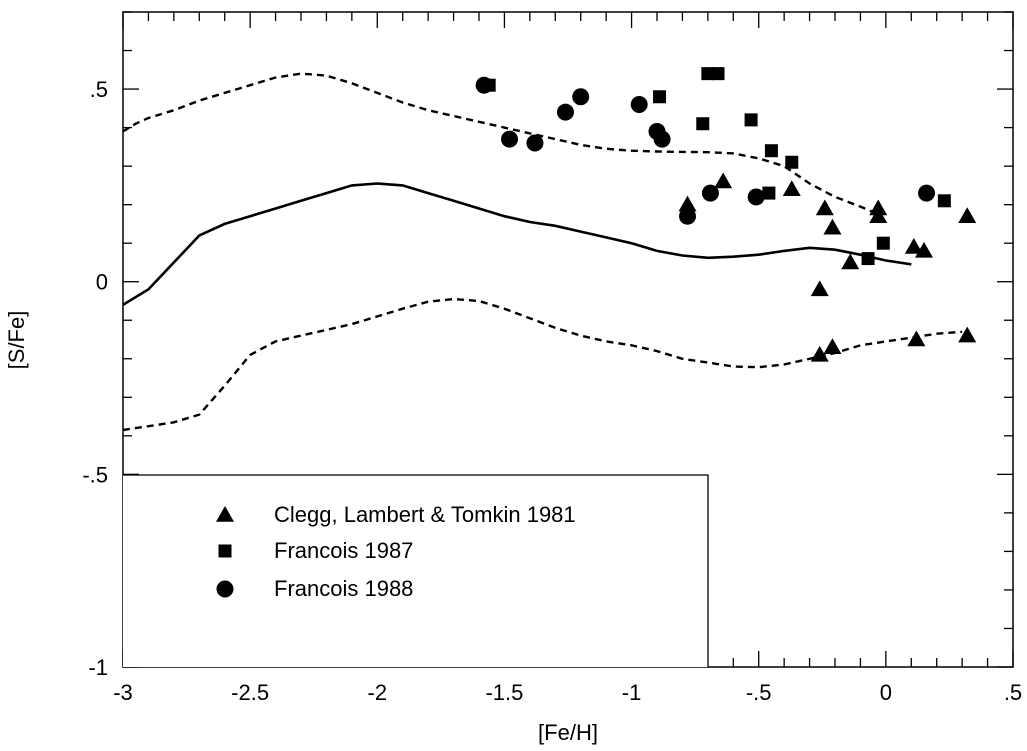 The image size is (1027, 751). I want to click on legend-box-fill, so click(415, 571).